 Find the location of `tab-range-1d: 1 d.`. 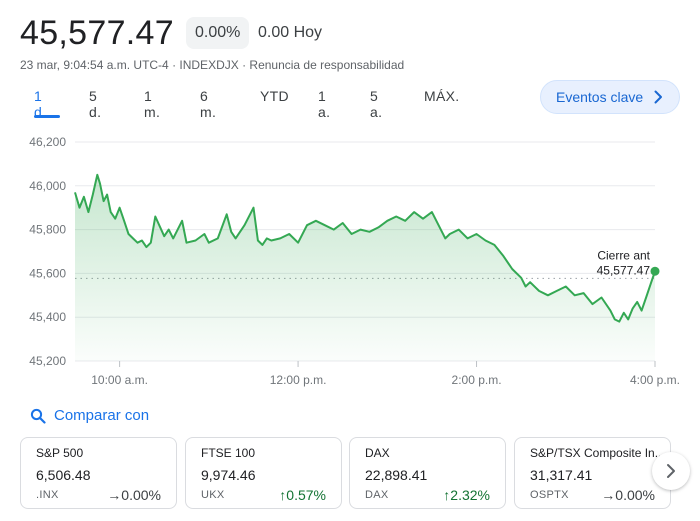

tab-range-1d: 1 d. is located at coordinates (40, 104).